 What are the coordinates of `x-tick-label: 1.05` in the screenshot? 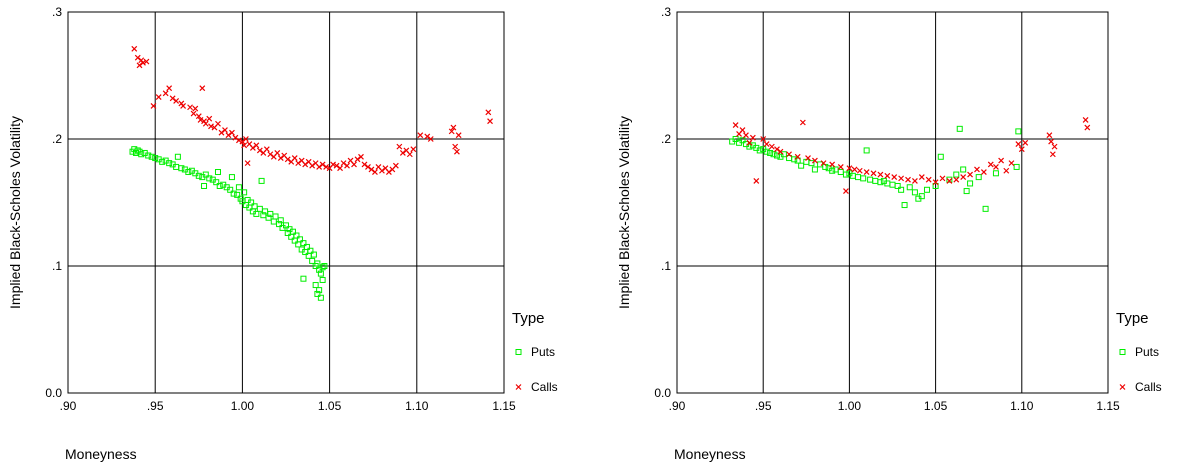 It's located at (936, 406).